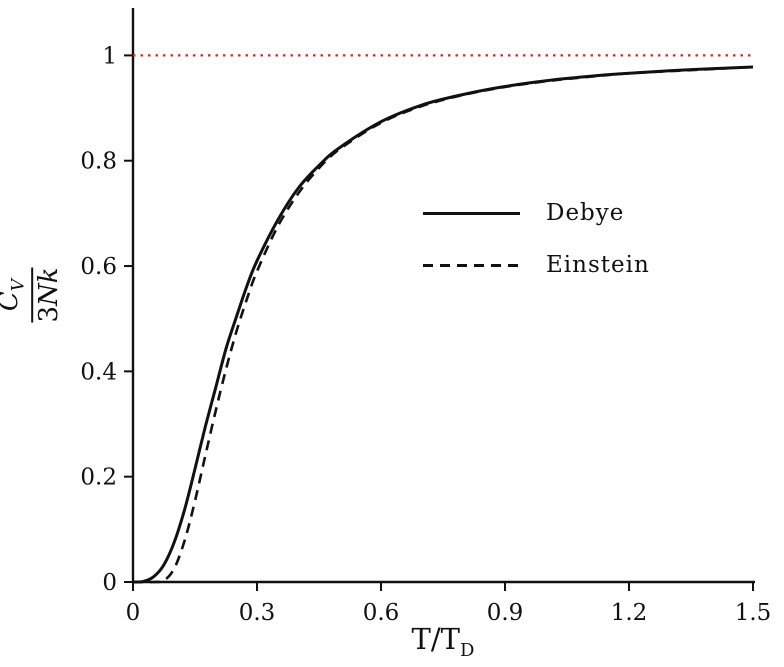 This screenshot has width=784, height=667. I want to click on x-tick-label: 1.2, so click(629, 613).